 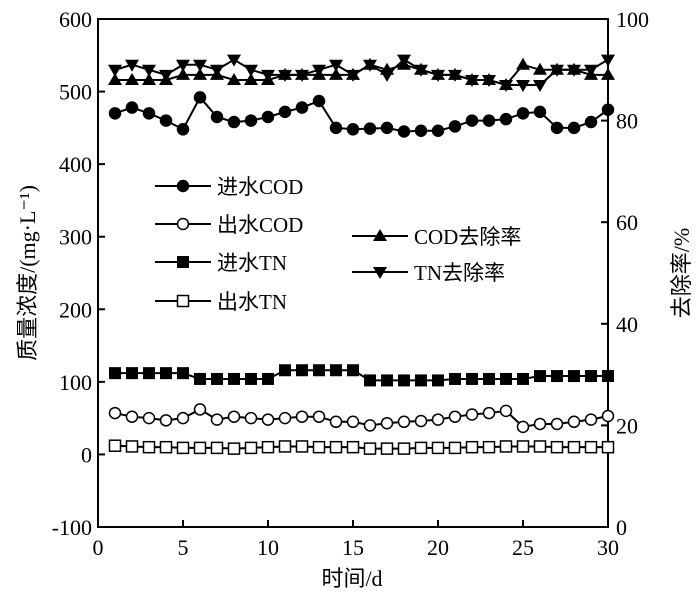 What do you see at coordinates (353, 547) in the screenshot?
I see `x-tick-label: 15` at bounding box center [353, 547].